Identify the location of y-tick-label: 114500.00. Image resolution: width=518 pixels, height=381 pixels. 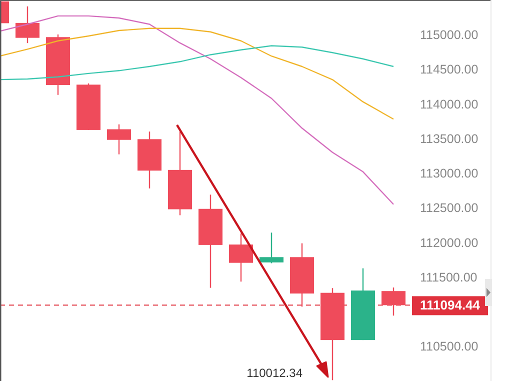
(449, 69).